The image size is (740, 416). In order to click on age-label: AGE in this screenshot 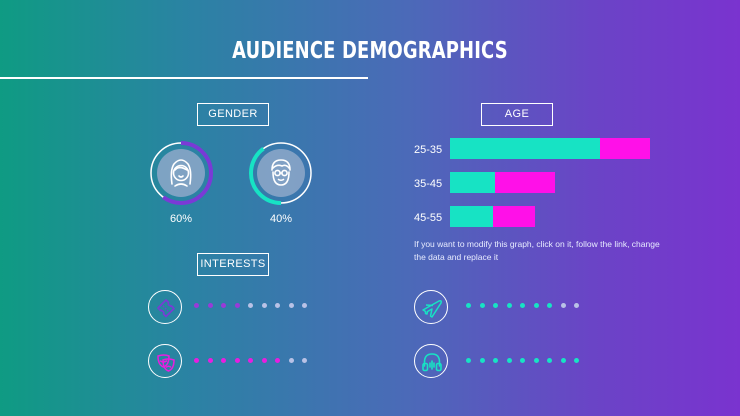, I will do `click(517, 114)`.